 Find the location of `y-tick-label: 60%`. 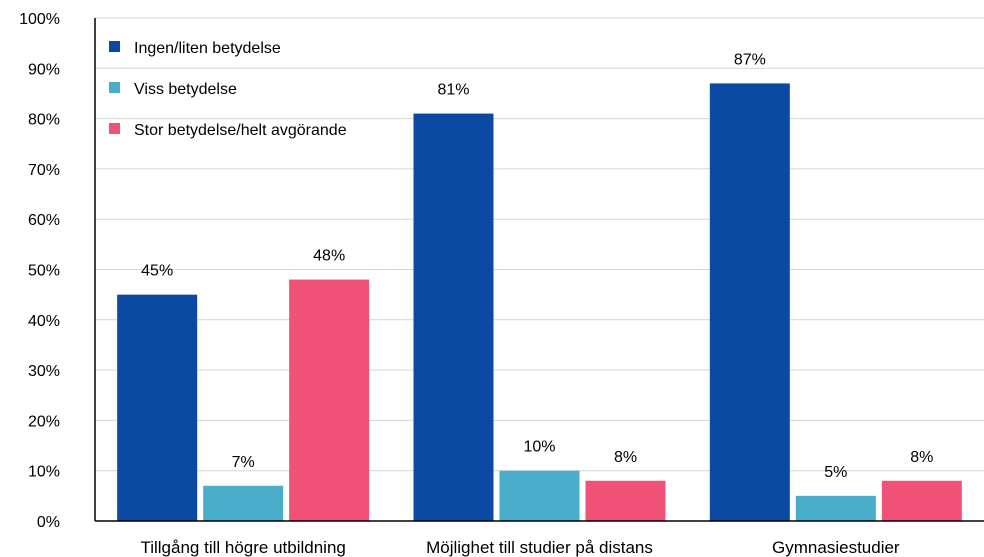

y-tick-label: 60% is located at coordinates (44, 220).